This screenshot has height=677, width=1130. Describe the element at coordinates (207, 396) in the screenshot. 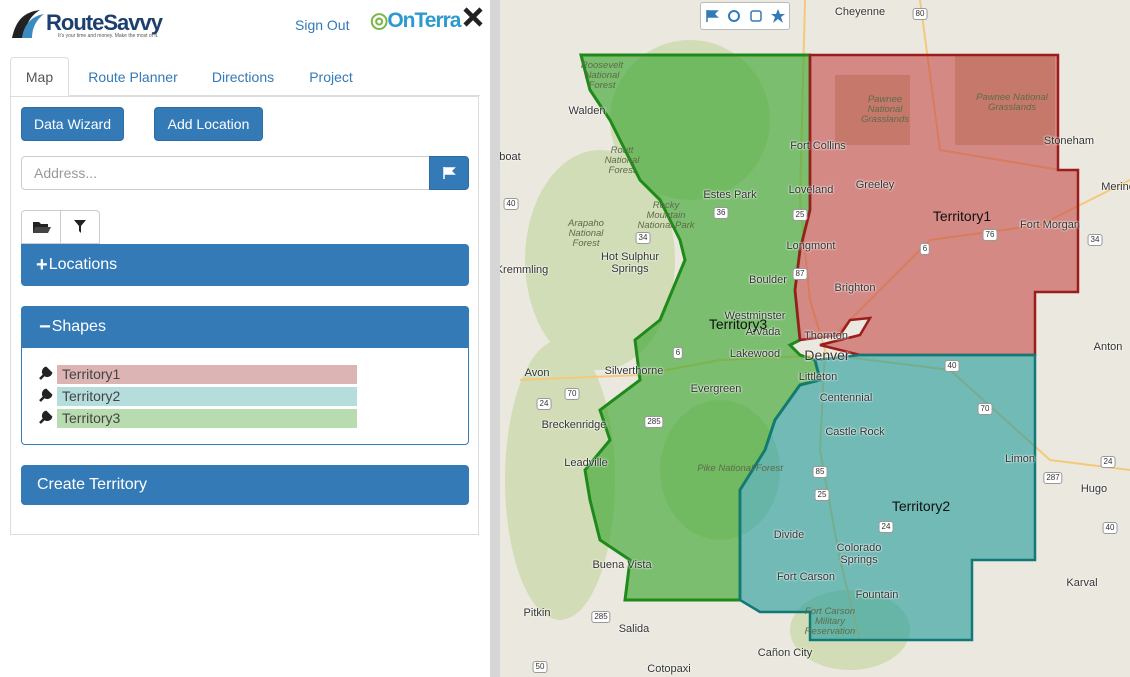

I see `territory-item: Territory2` at that location.